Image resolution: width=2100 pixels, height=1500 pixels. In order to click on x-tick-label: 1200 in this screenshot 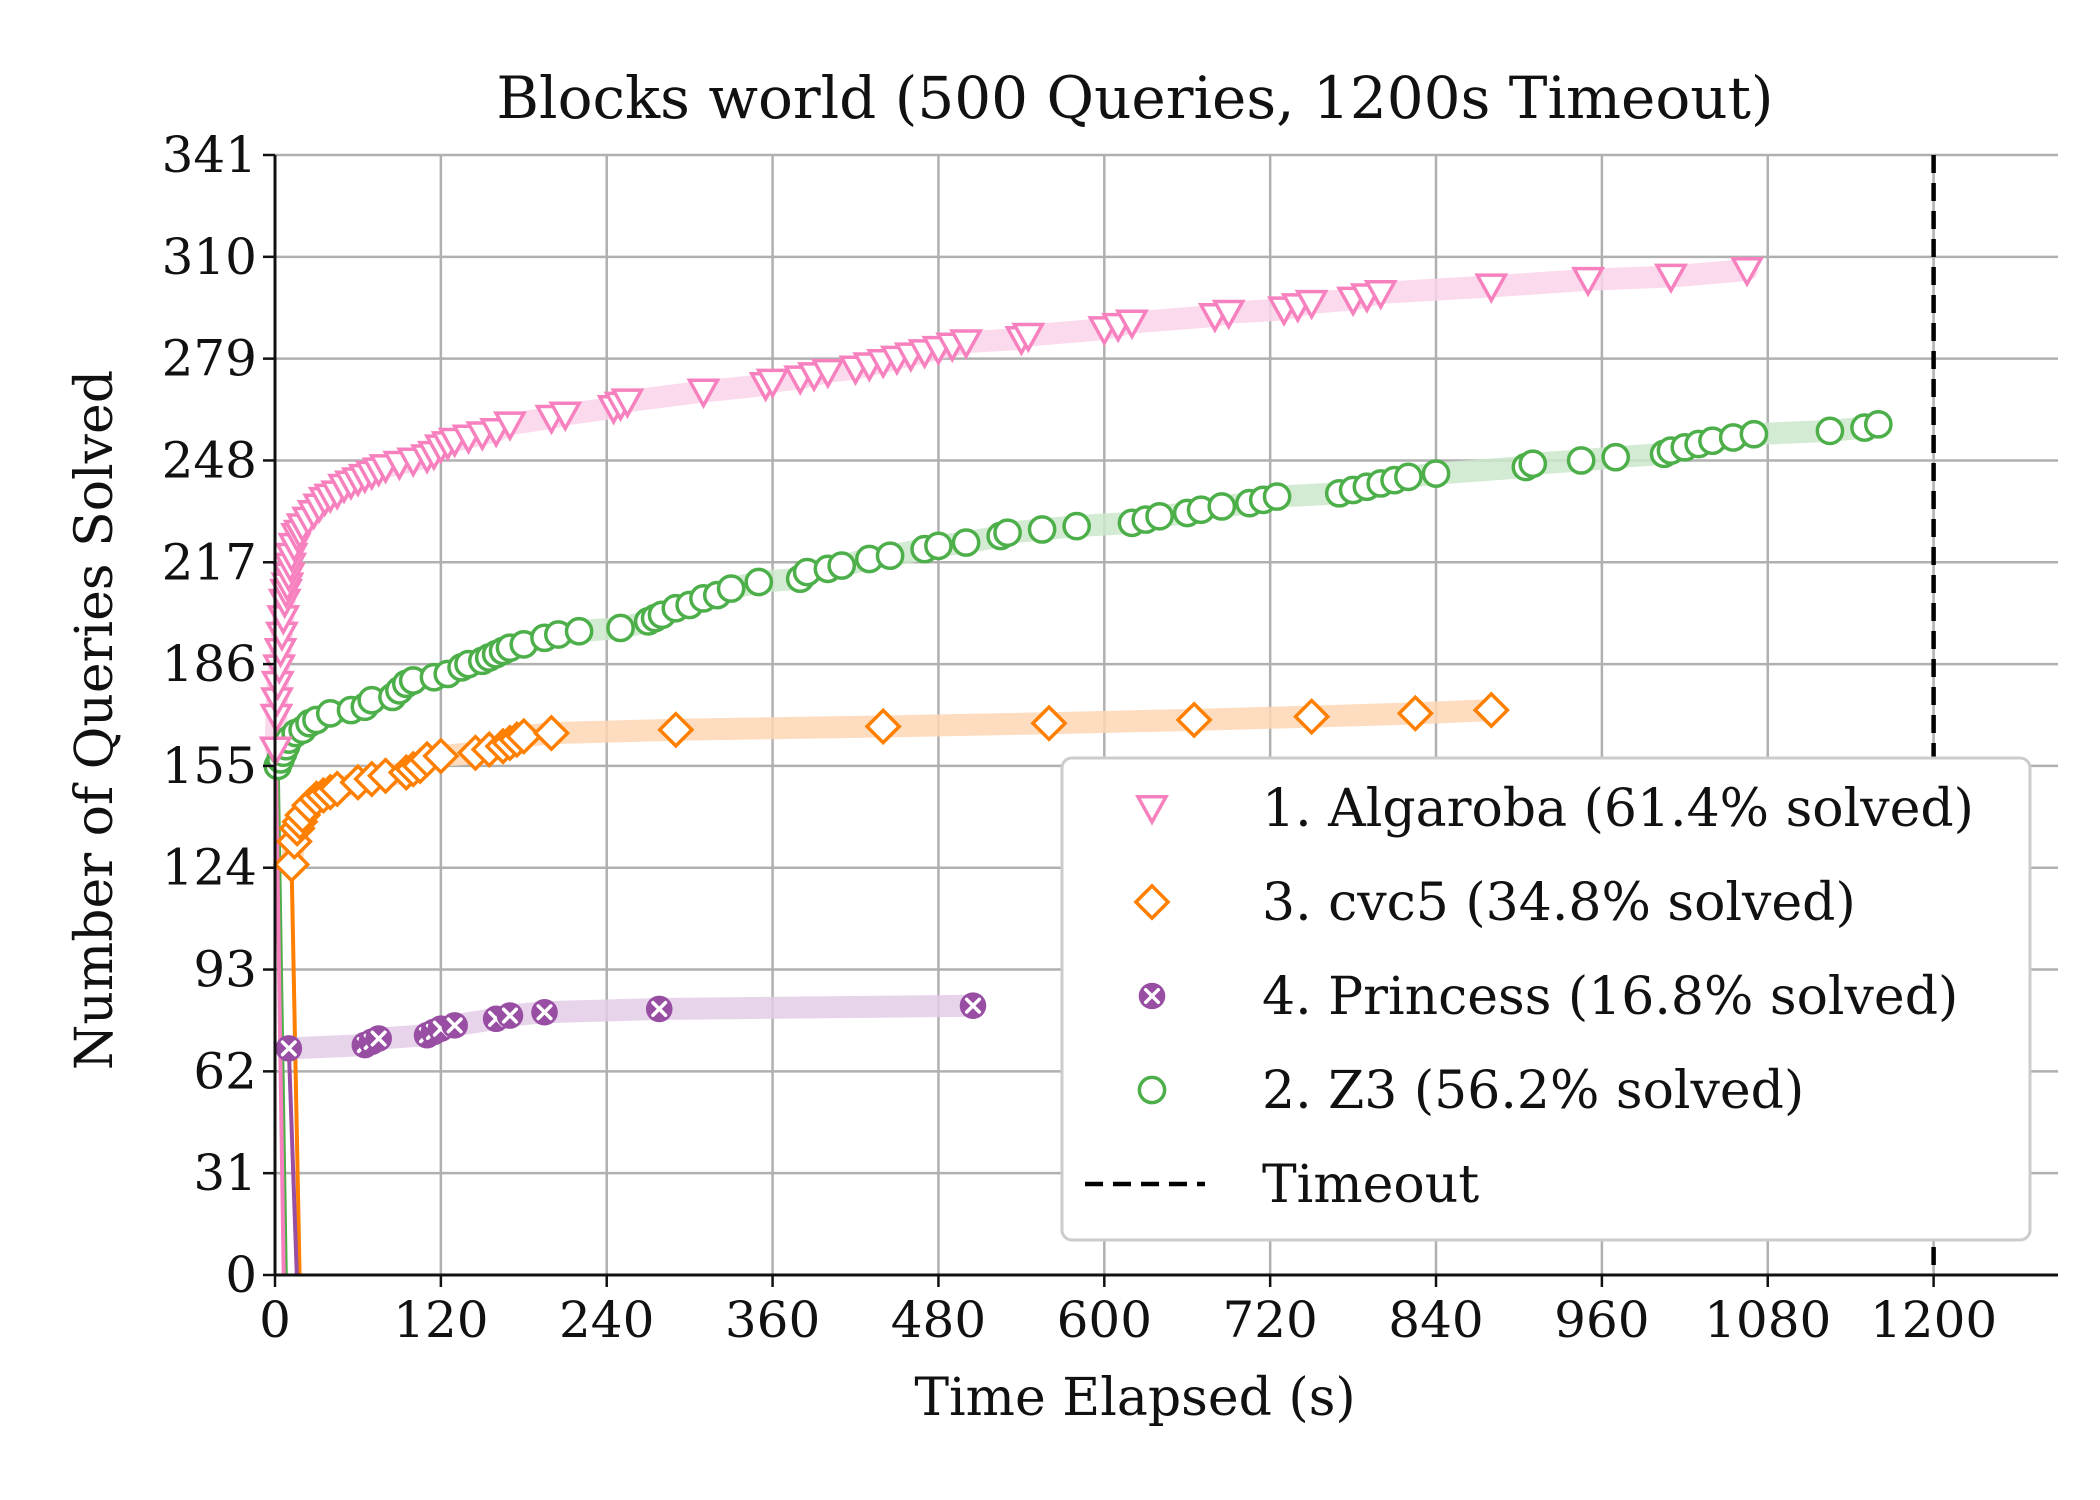, I will do `click(1933, 1320)`.